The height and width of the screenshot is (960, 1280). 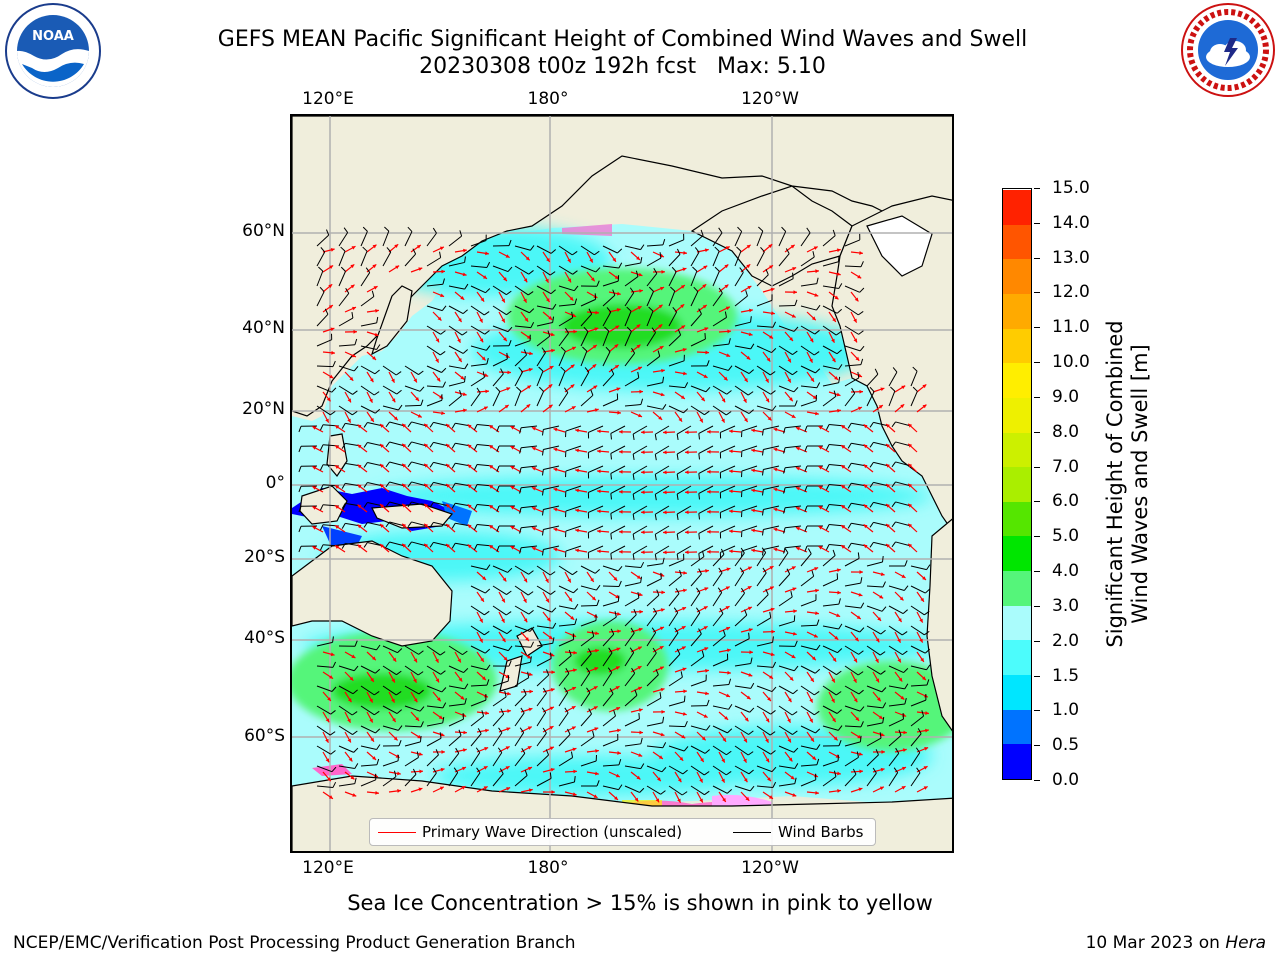 What do you see at coordinates (770, 868) in the screenshot?
I see `lon-label-bottom-120w: 120°W` at bounding box center [770, 868].